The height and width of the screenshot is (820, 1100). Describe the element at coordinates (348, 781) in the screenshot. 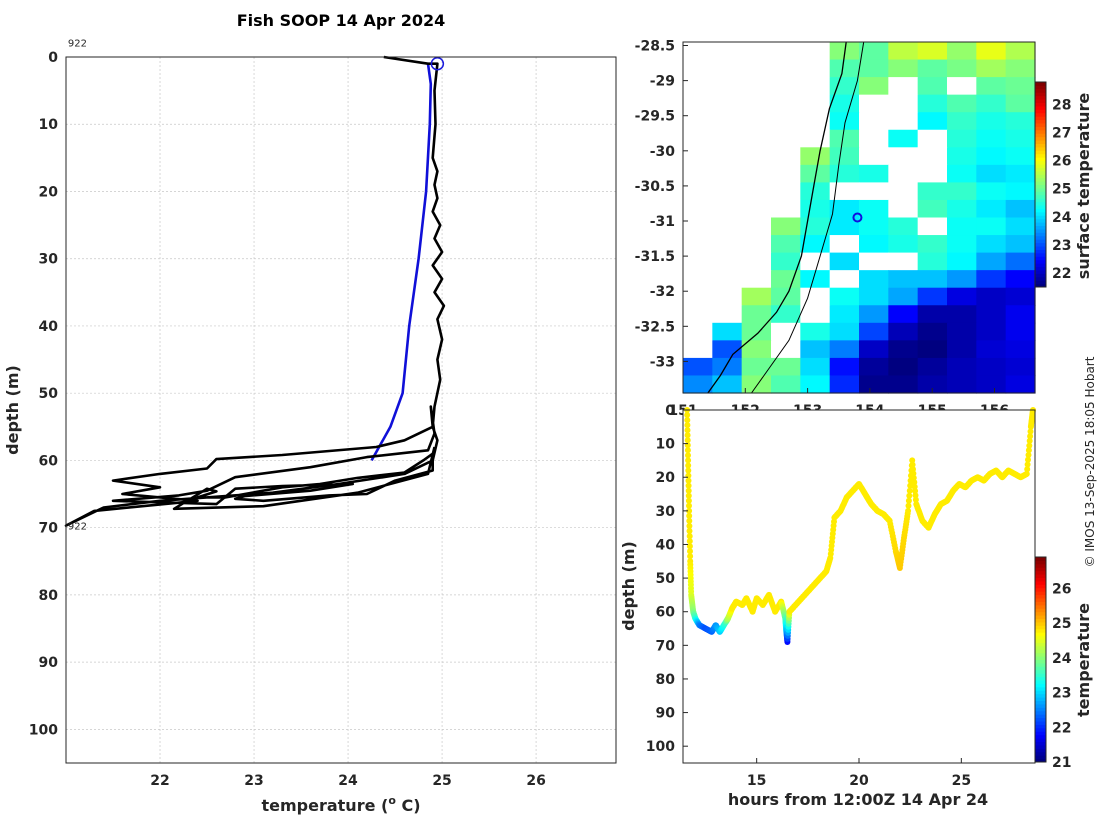

I see `profile-x-ticks: 22 23 24 25 26` at that location.